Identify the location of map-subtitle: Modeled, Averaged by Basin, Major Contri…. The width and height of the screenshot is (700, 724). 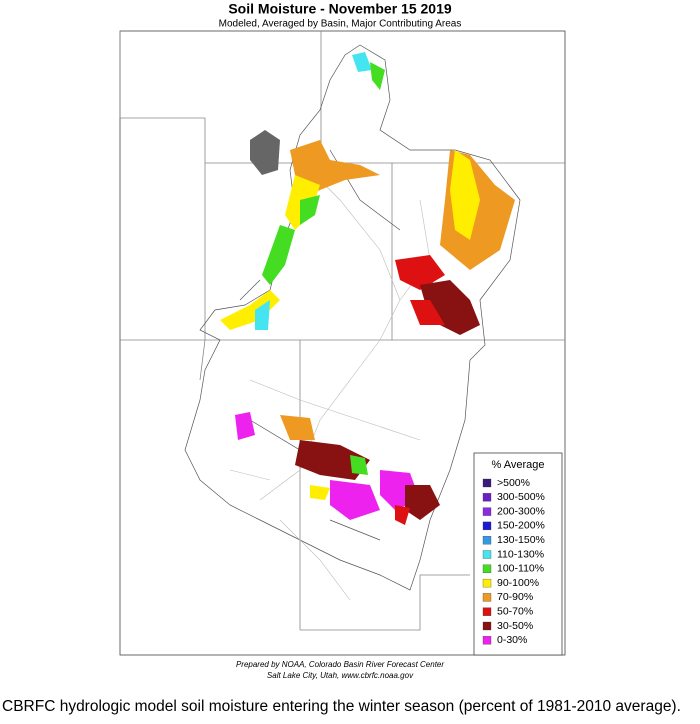
(340, 24).